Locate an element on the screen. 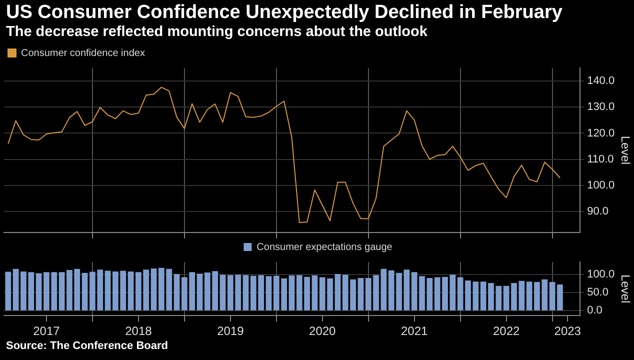 This screenshot has height=360, width=634. y-tick-label: 0.0 is located at coordinates (594, 310).